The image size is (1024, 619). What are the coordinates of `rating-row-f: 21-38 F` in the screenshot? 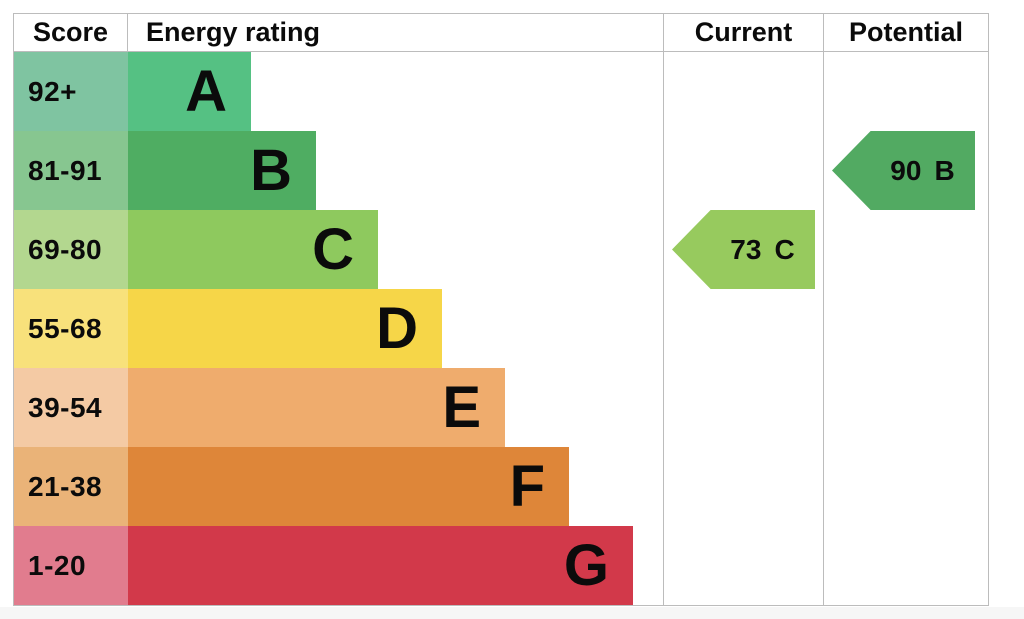 It's located at (501, 486).